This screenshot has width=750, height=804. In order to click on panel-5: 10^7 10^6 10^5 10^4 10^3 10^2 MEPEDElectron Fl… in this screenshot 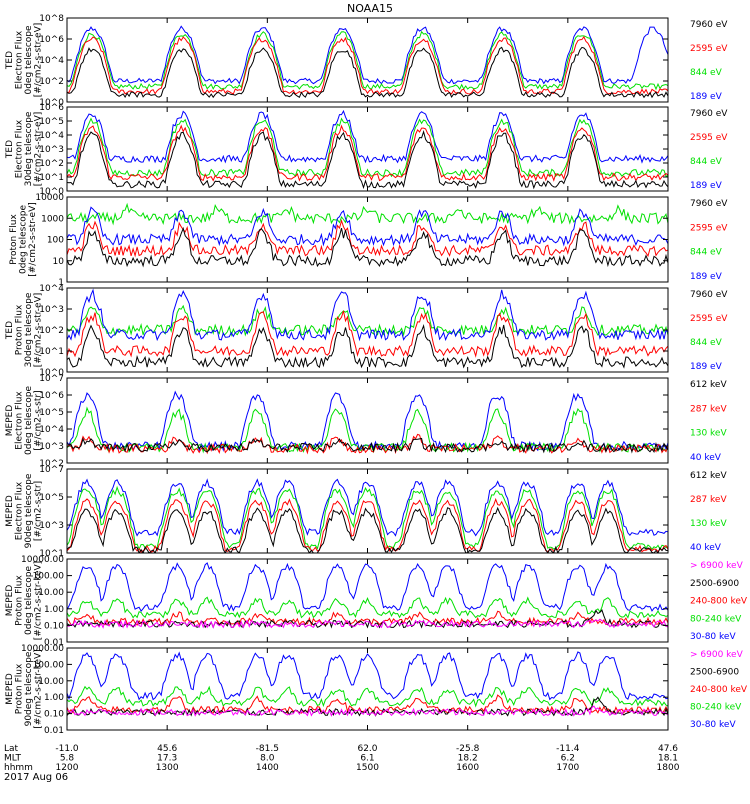, I will do `click(366, 421)`.